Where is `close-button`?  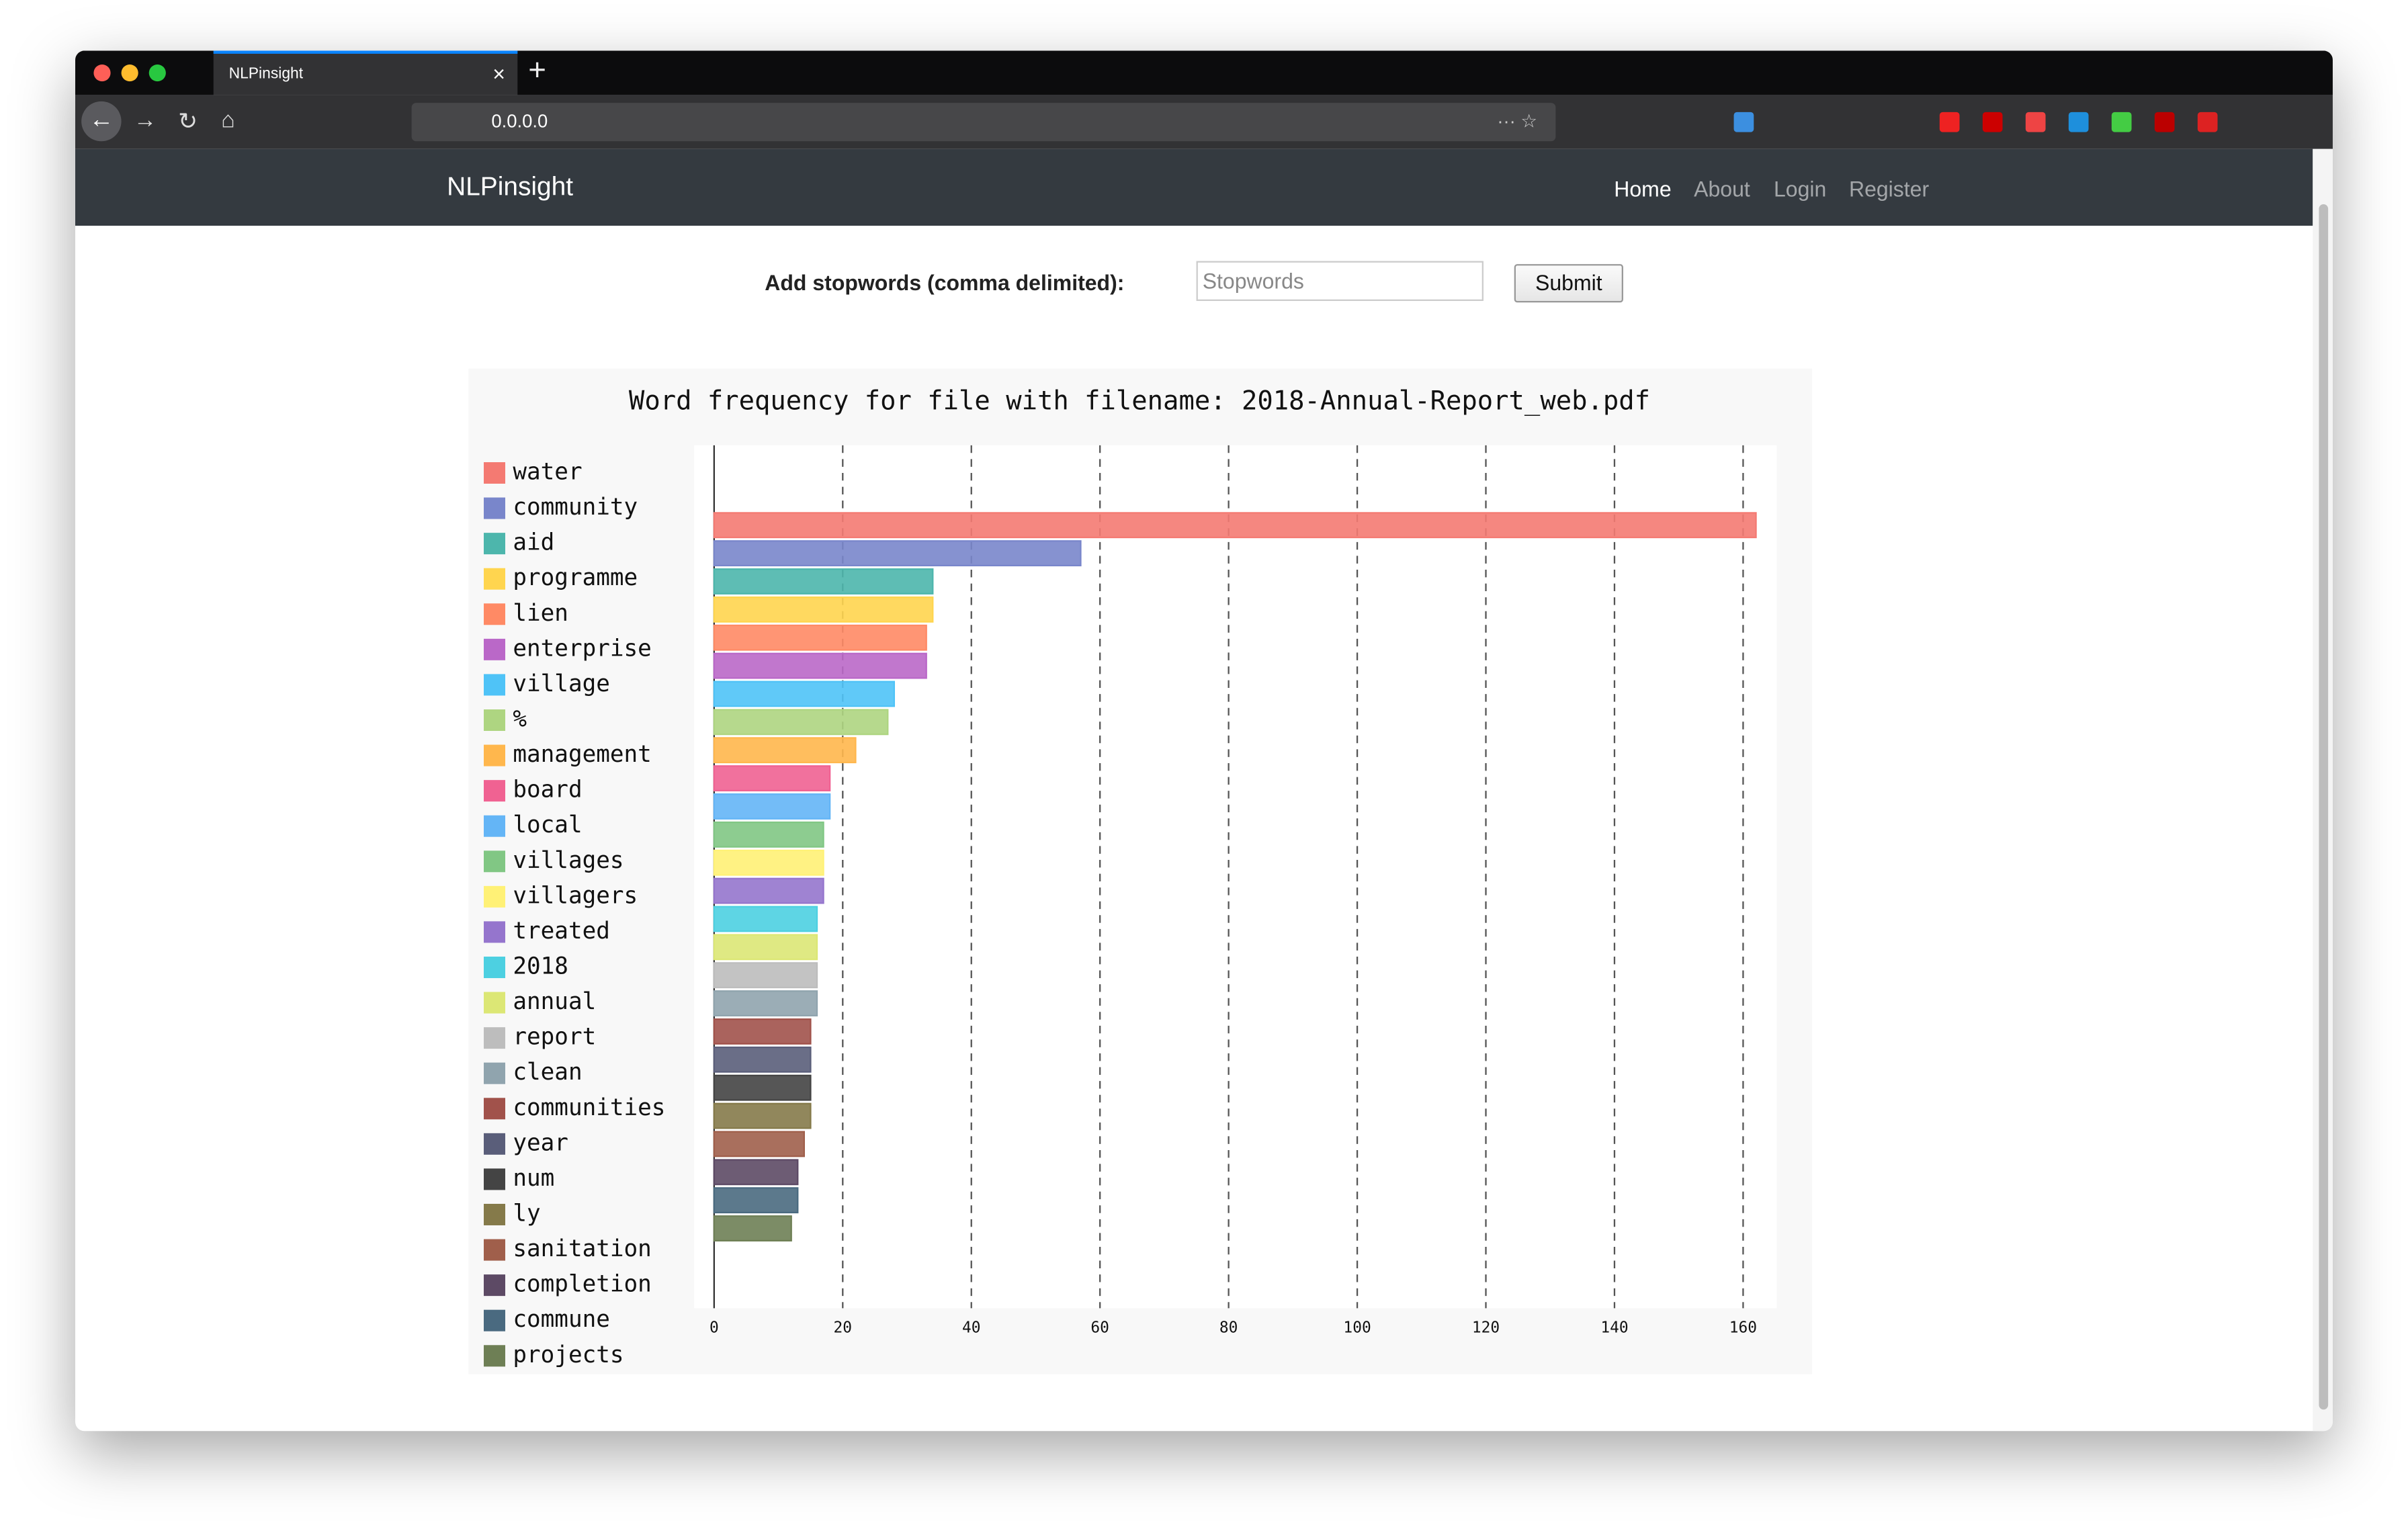 close-button is located at coordinates (102, 73).